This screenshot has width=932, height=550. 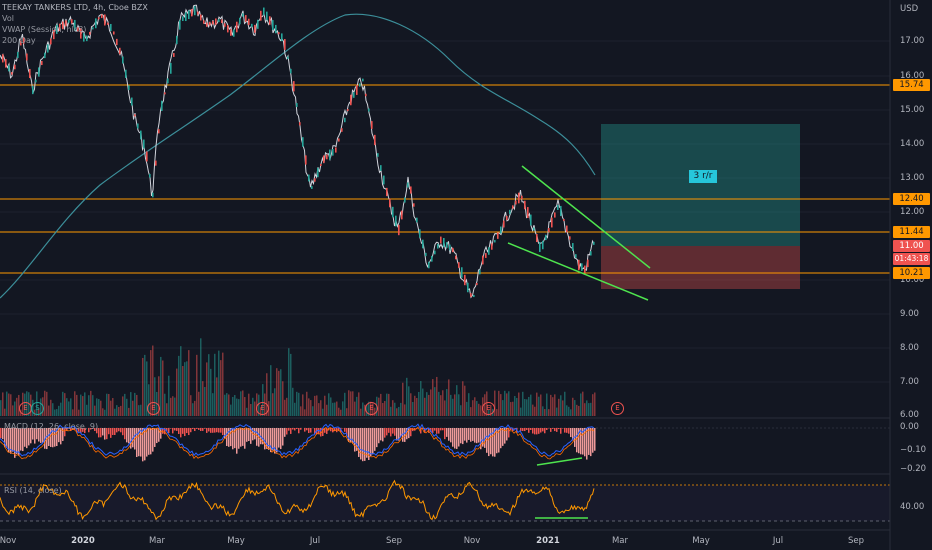 What do you see at coordinates (51, 426) in the screenshot?
I see `macd-legend: MACD (12, 26, close, 9)` at bounding box center [51, 426].